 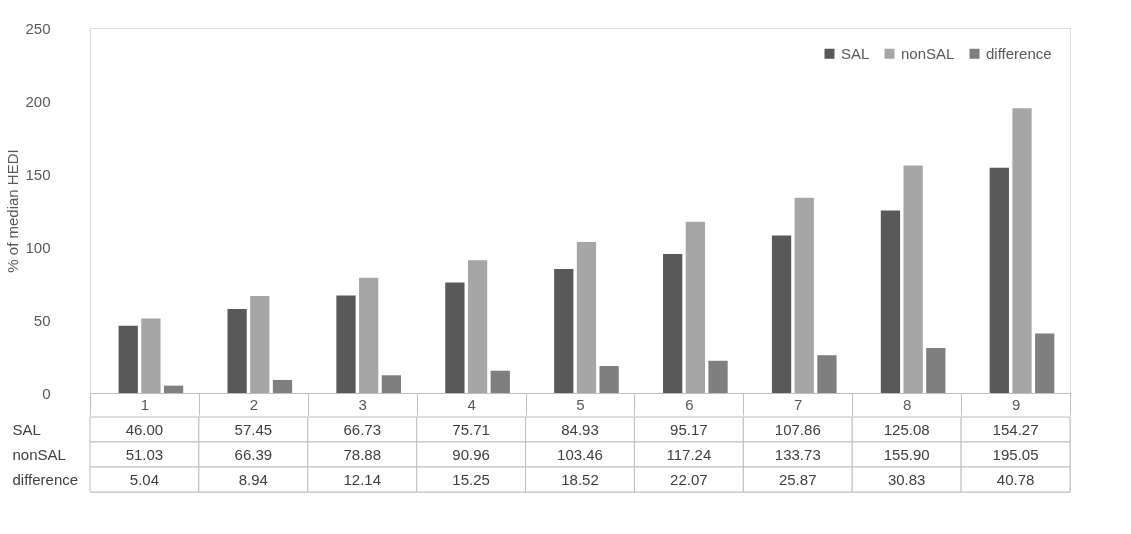 I want to click on y-axis-title: % of median HEDI, so click(x=13, y=211).